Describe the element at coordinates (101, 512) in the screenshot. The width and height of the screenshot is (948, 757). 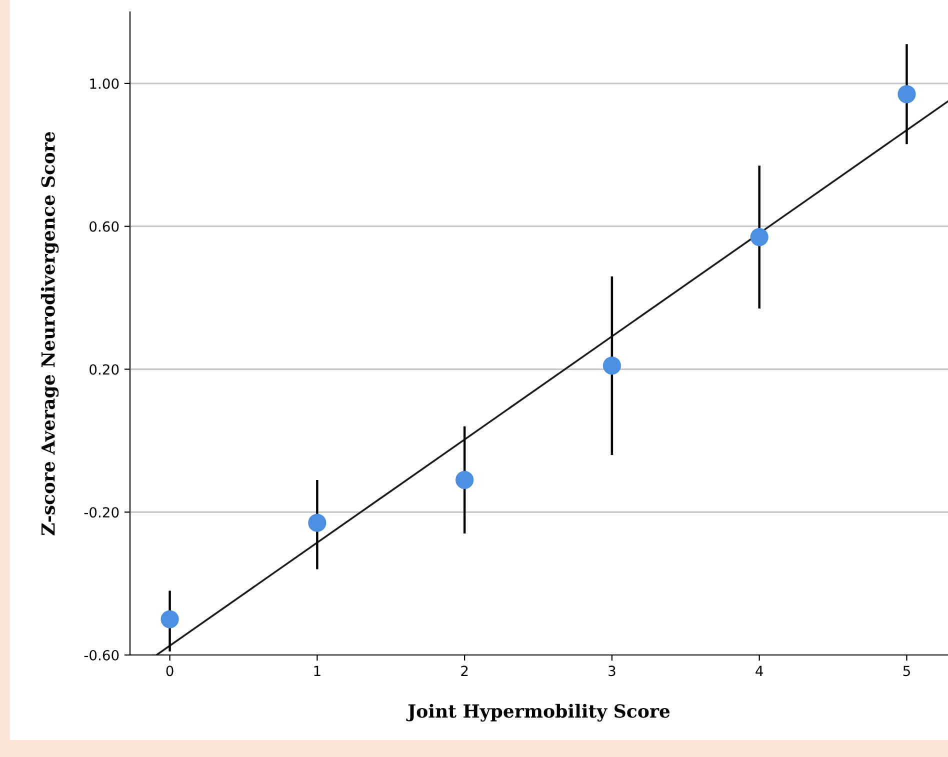
I see `y-tick-label: -0.20` at that location.